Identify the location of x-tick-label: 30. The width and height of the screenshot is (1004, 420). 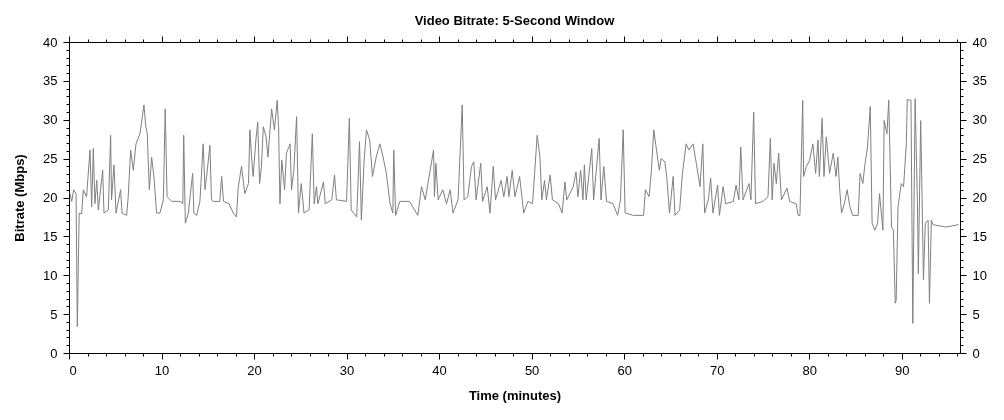
(347, 370).